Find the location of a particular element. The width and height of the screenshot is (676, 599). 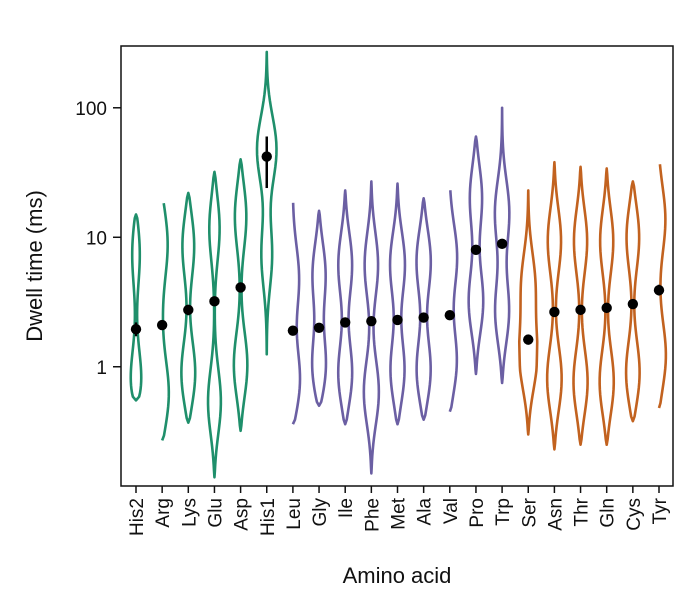

violin-trp is located at coordinates (502, 245).